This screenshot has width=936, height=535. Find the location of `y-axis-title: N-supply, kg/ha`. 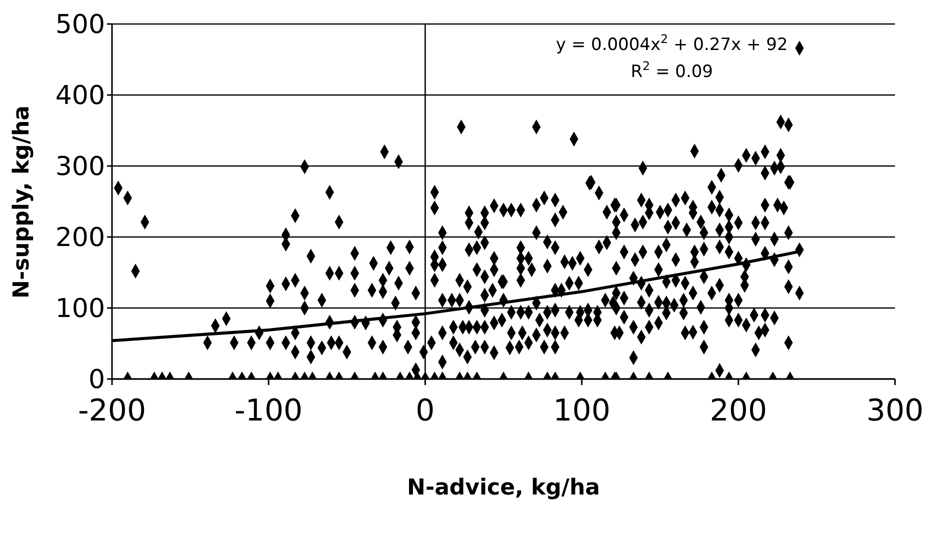

y-axis-title: N-supply, kg/ha is located at coordinates (22, 201).